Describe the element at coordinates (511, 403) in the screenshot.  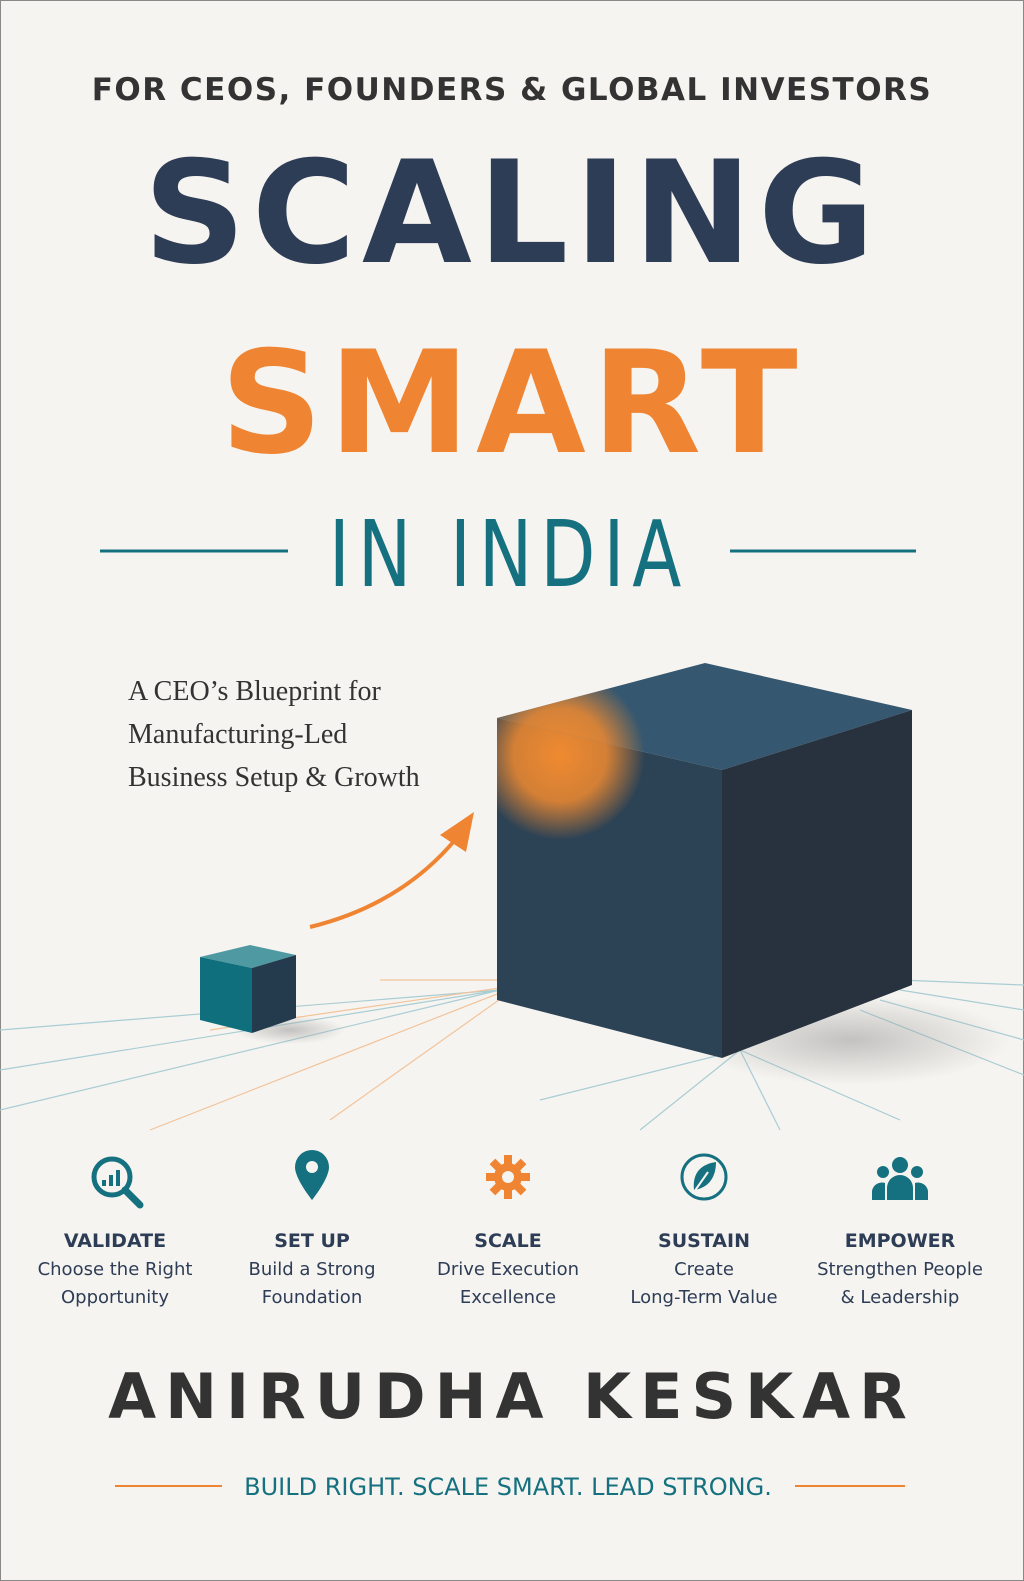
I see `title-line2: SMART` at that location.